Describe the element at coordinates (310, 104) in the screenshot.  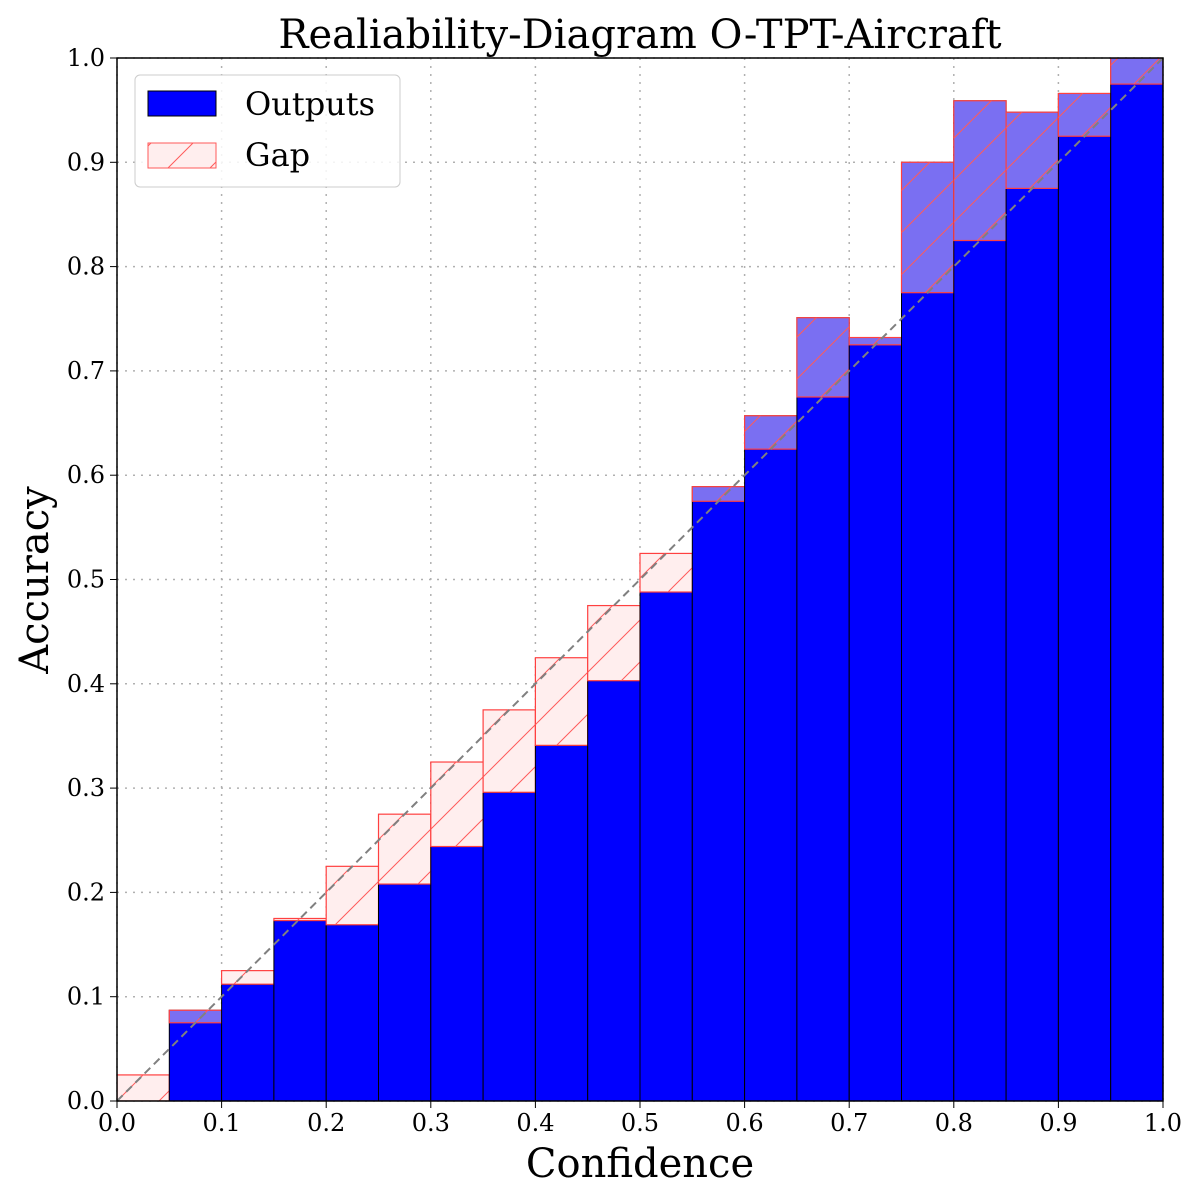
I see `legend-outputs-label: Outputs` at that location.